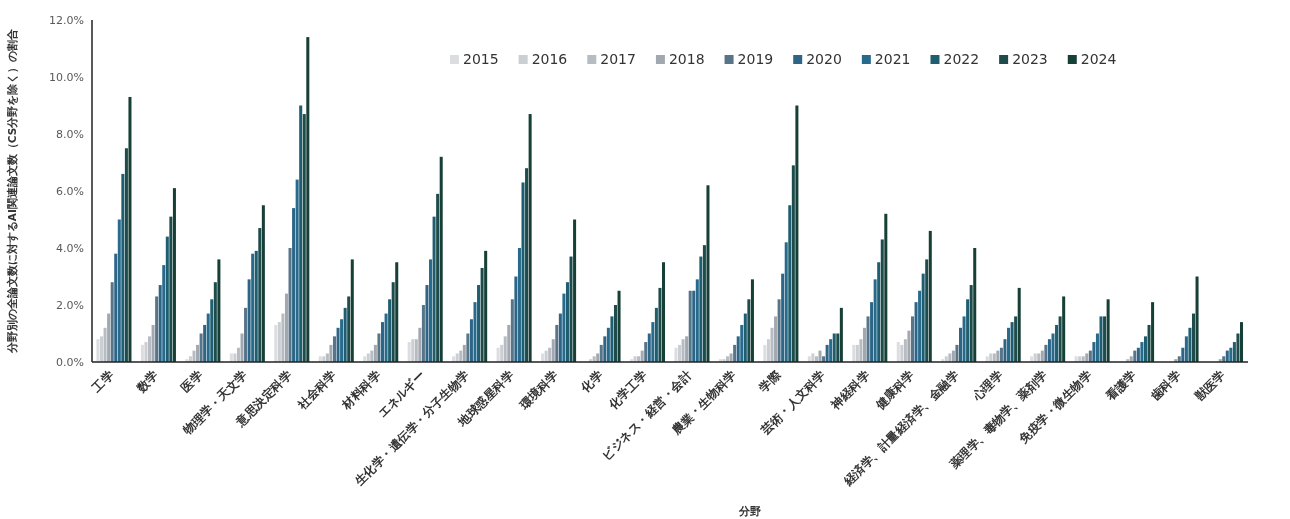 This screenshot has height=519, width=1290. I want to click on x-tick-label: 学際, so click(770, 381).